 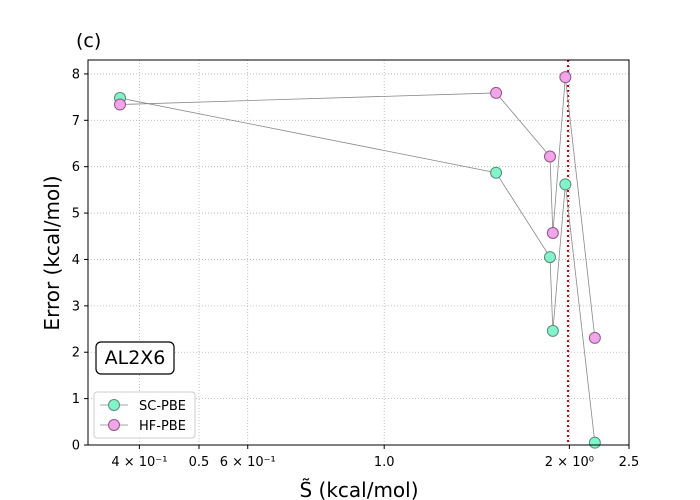 What do you see at coordinates (114, 405) in the screenshot?
I see `legend-marker-sc-pbe` at bounding box center [114, 405].